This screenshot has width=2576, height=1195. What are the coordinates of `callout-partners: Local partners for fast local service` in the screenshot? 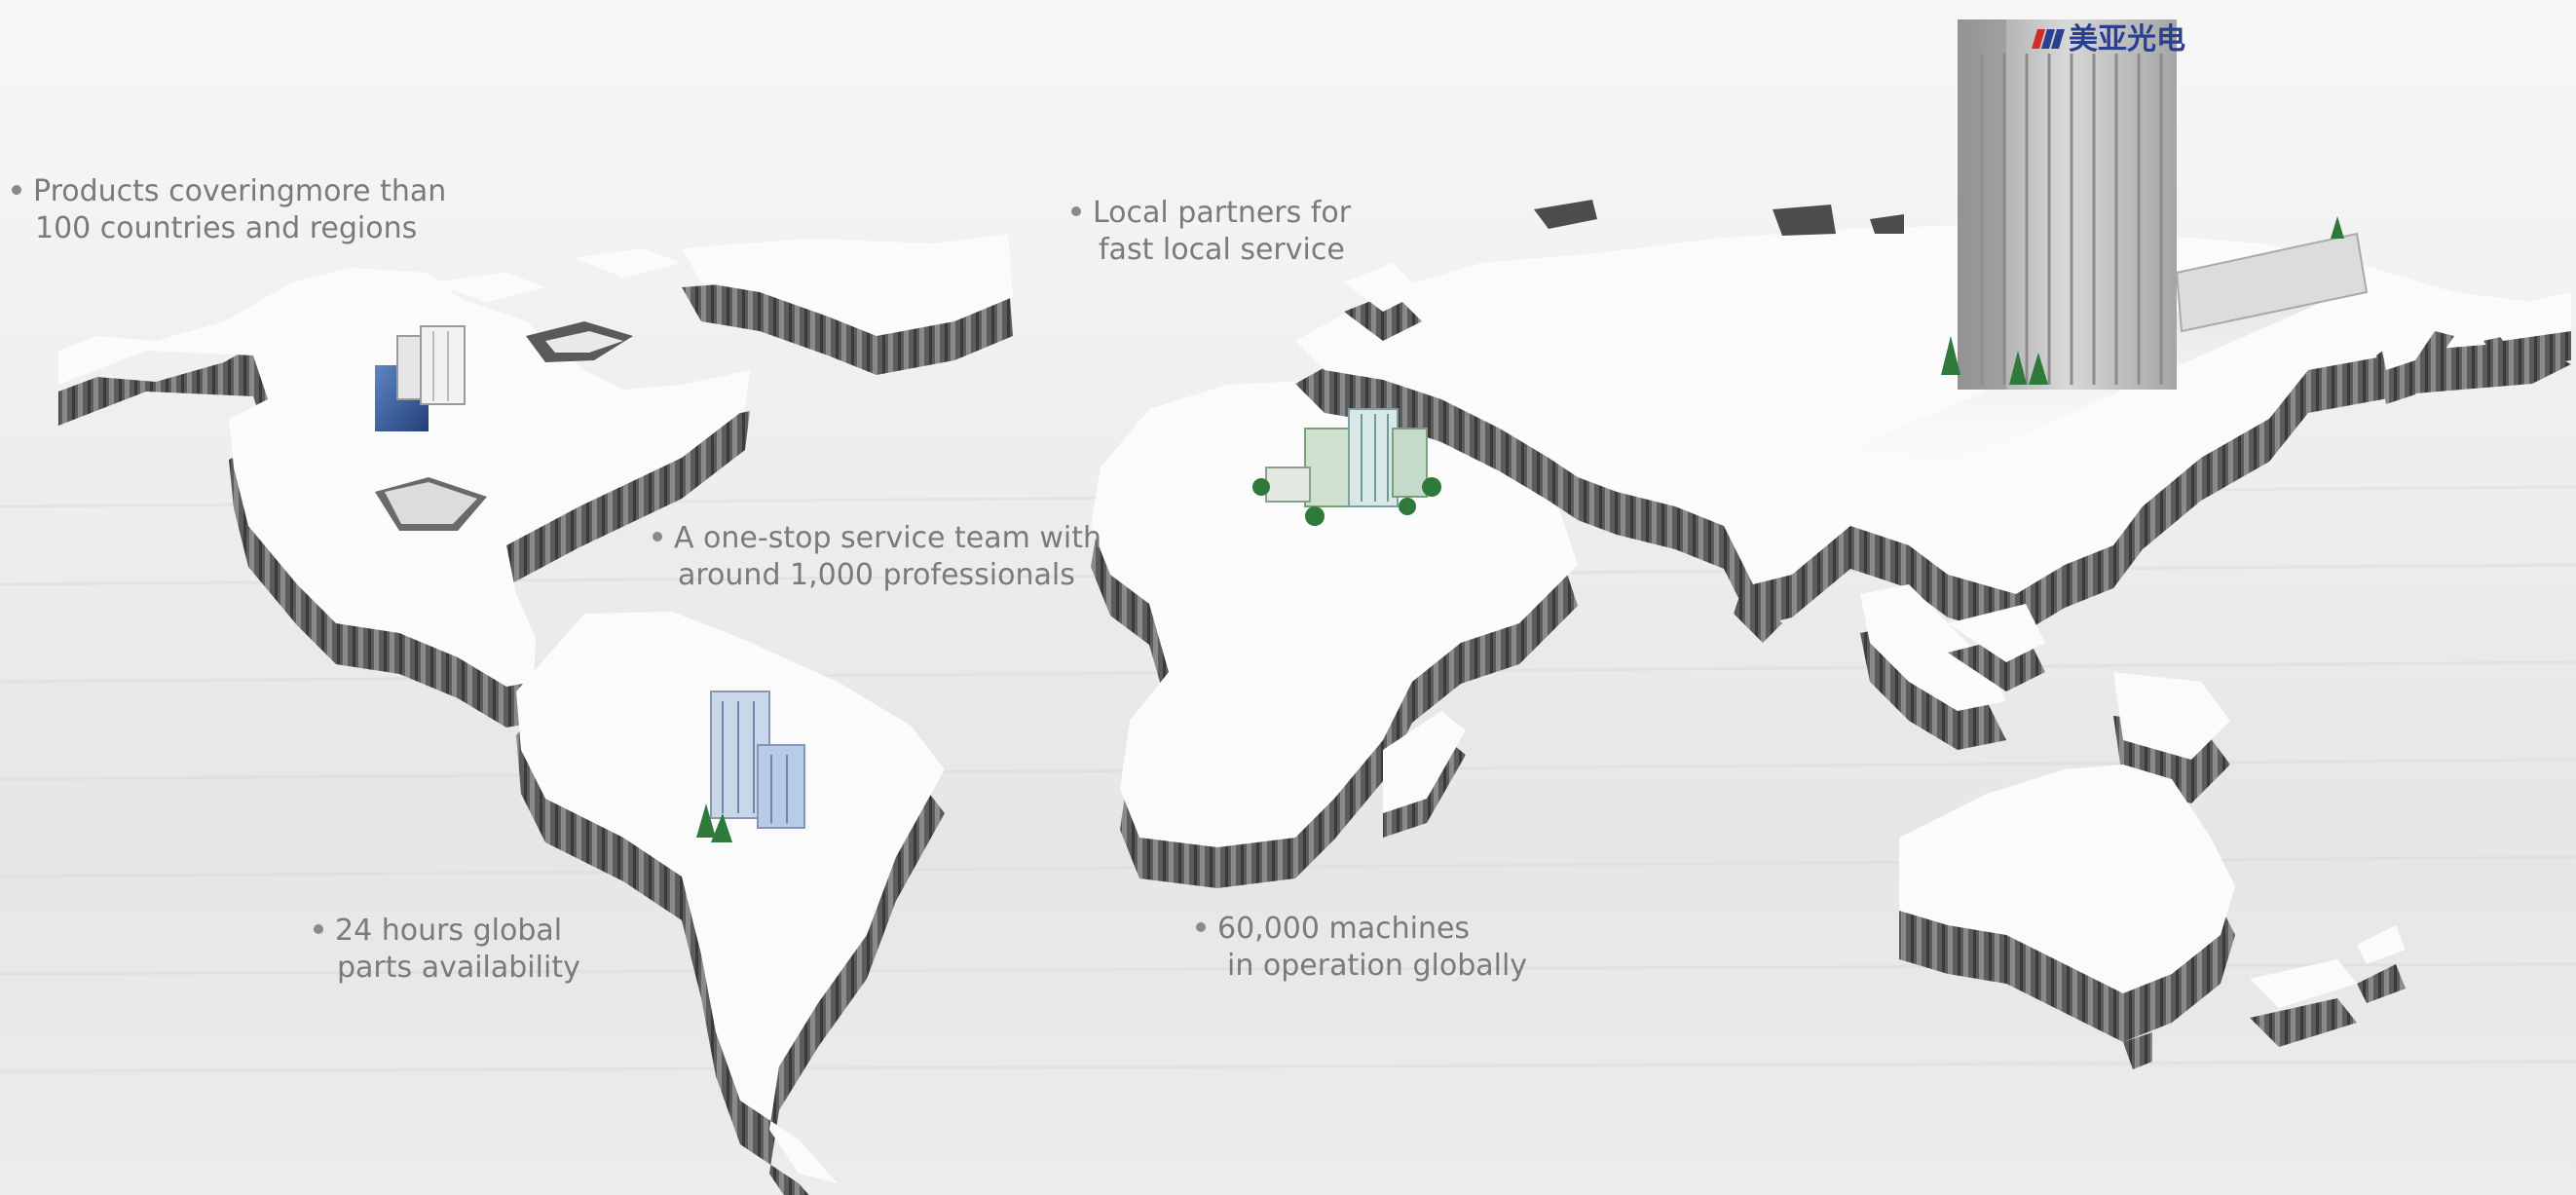 It's located at (1211, 232).